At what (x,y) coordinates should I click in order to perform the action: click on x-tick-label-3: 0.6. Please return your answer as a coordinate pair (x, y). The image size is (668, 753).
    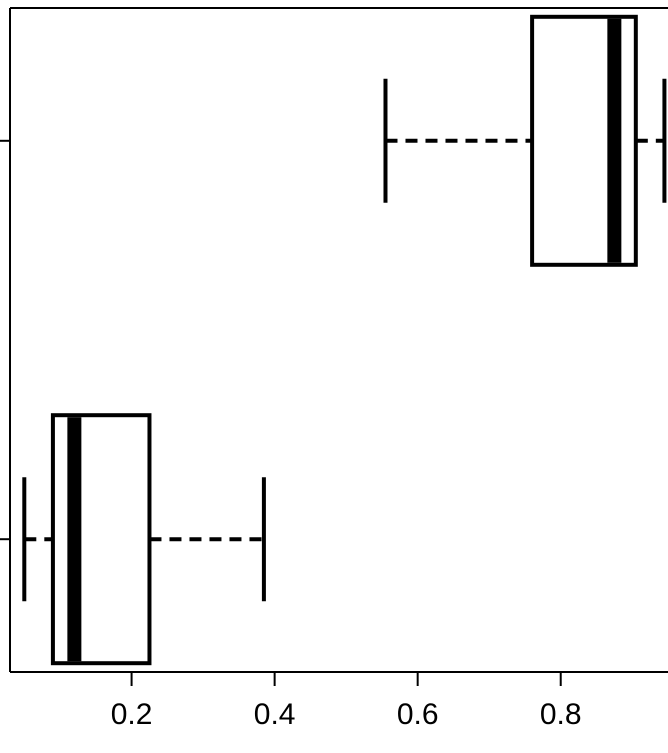
    Looking at the image, I should click on (418, 714).